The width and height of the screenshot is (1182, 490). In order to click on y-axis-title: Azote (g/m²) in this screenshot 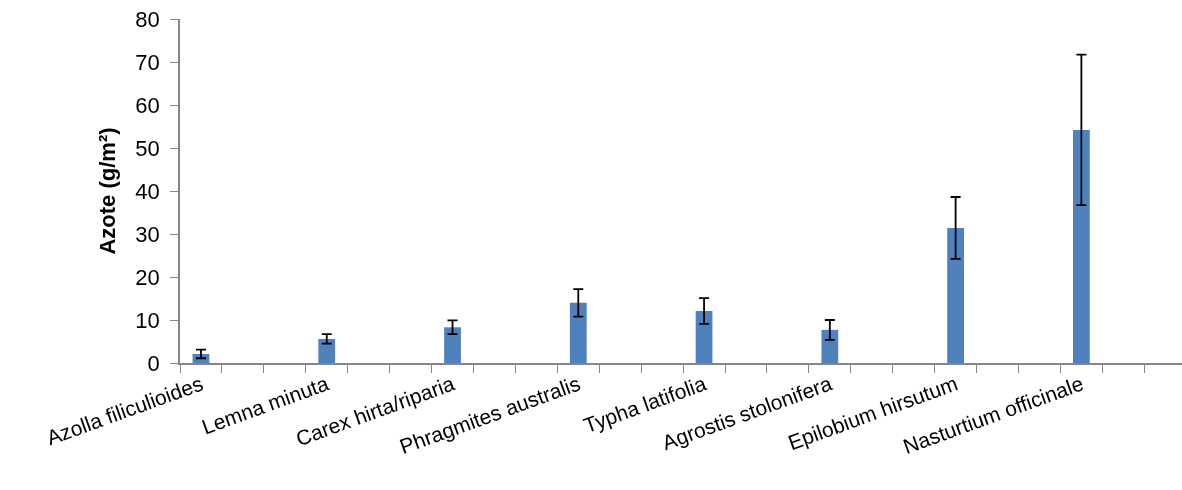, I will do `click(107, 191)`.